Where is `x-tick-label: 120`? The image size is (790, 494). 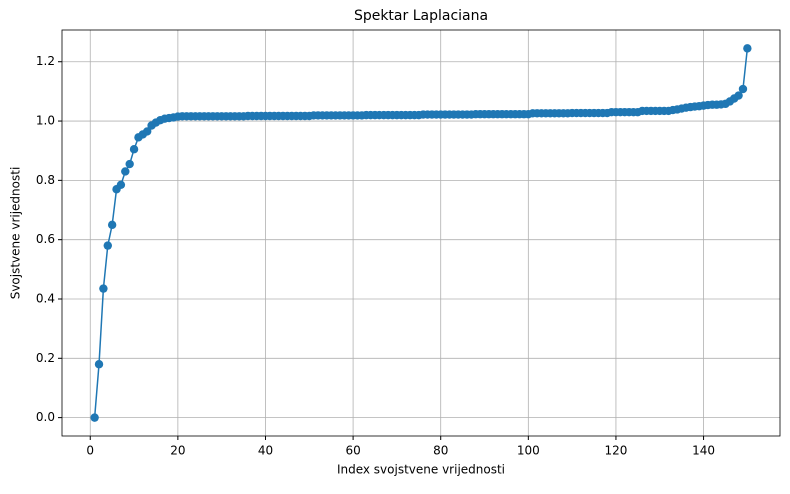
x-tick-label: 120 is located at coordinates (615, 451).